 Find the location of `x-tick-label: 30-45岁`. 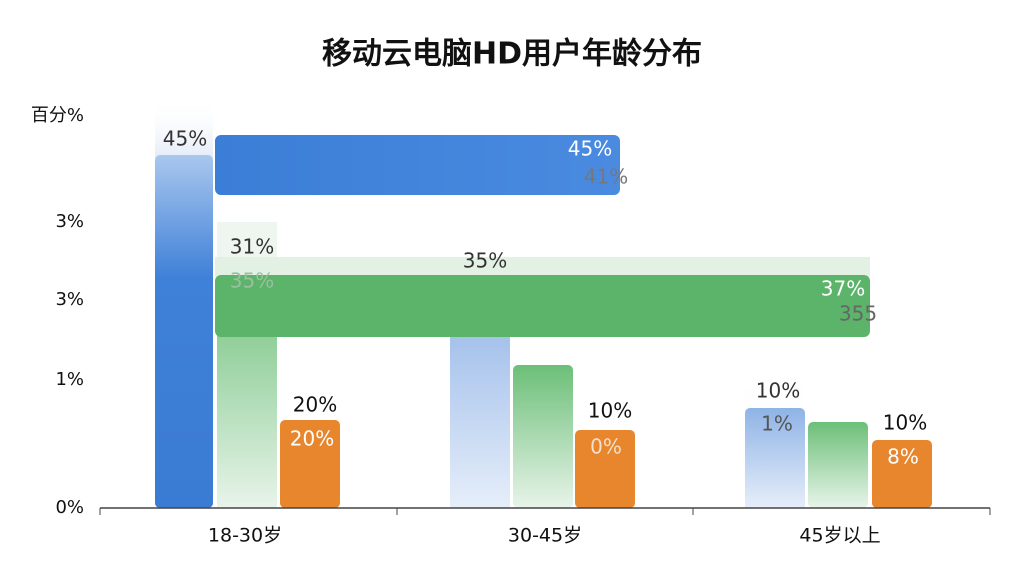

x-tick-label: 30-45岁 is located at coordinates (545, 536).